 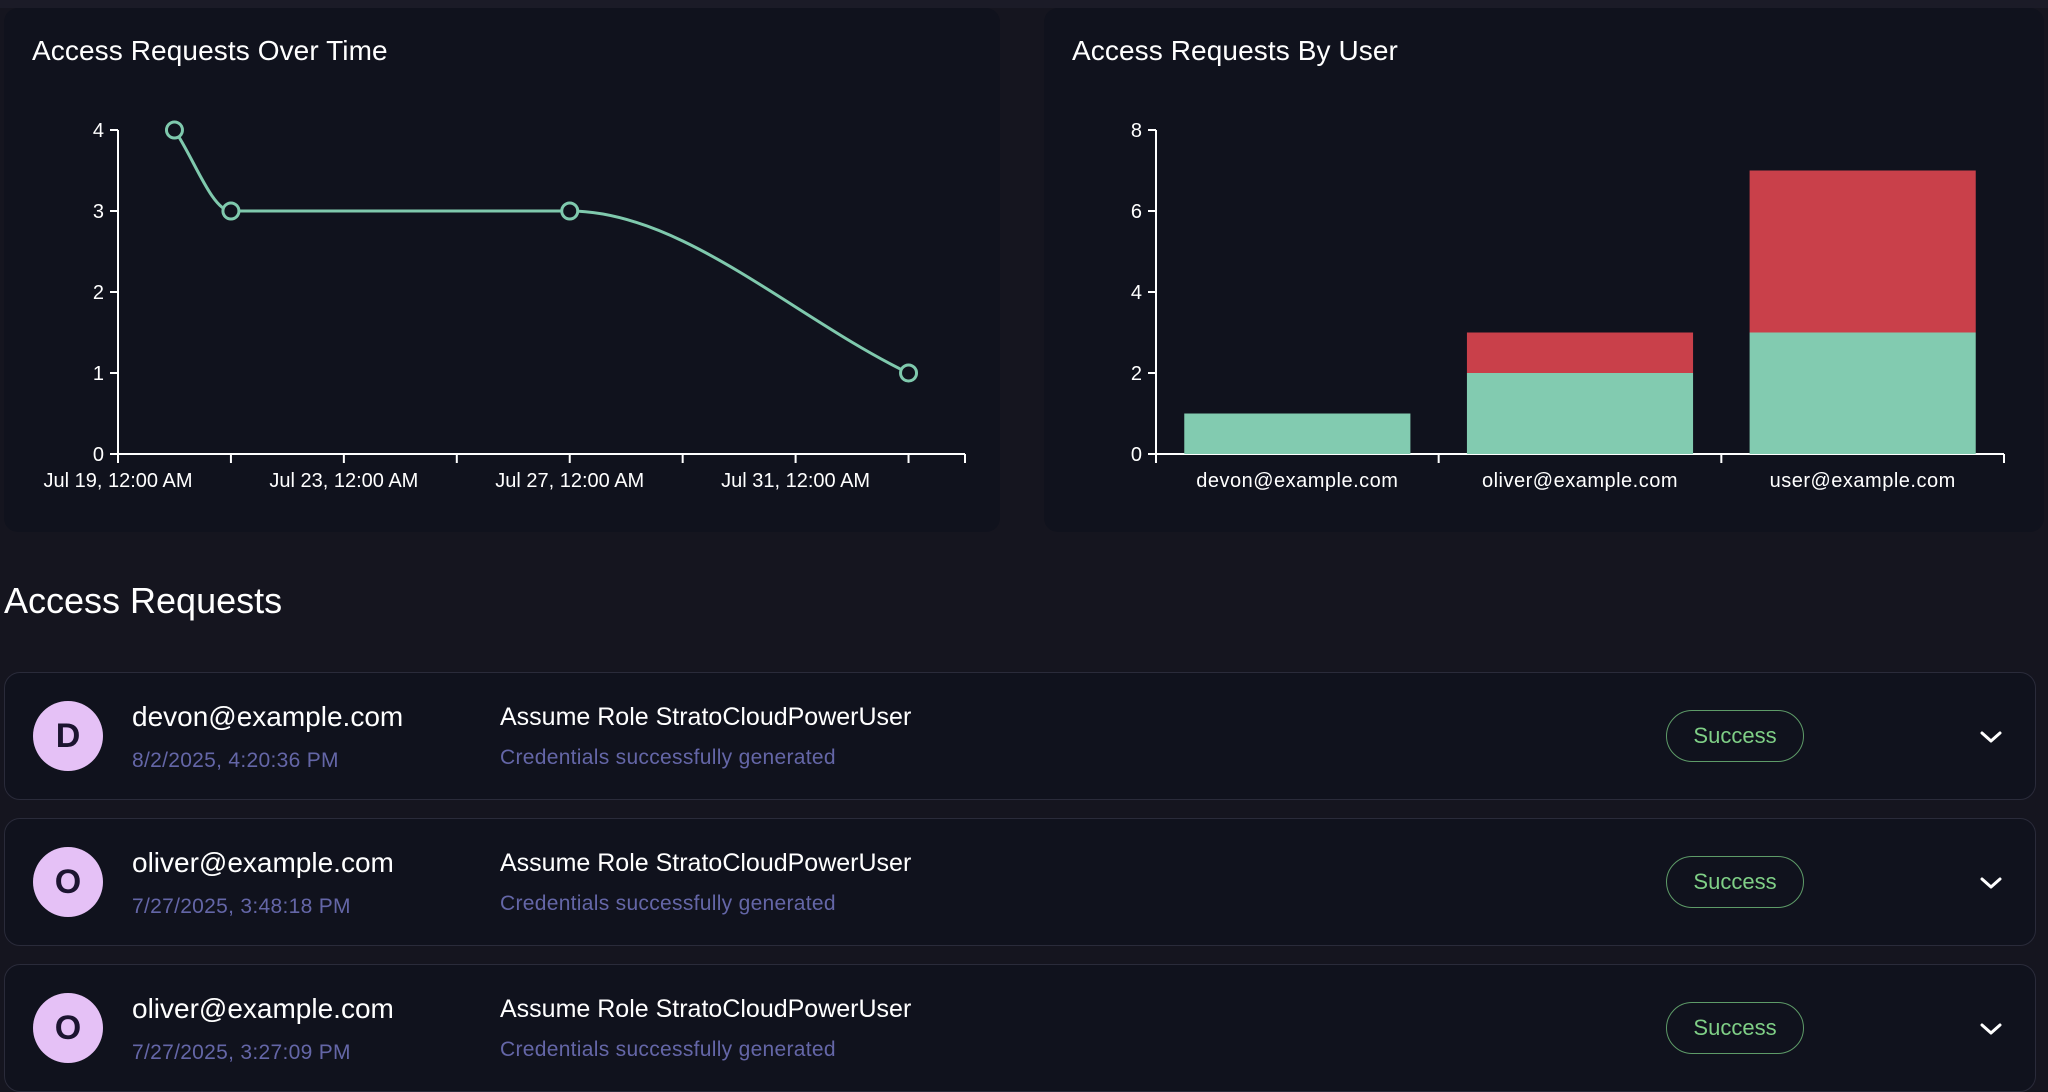 What do you see at coordinates (143, 600) in the screenshot?
I see `section-title: Access Requests` at bounding box center [143, 600].